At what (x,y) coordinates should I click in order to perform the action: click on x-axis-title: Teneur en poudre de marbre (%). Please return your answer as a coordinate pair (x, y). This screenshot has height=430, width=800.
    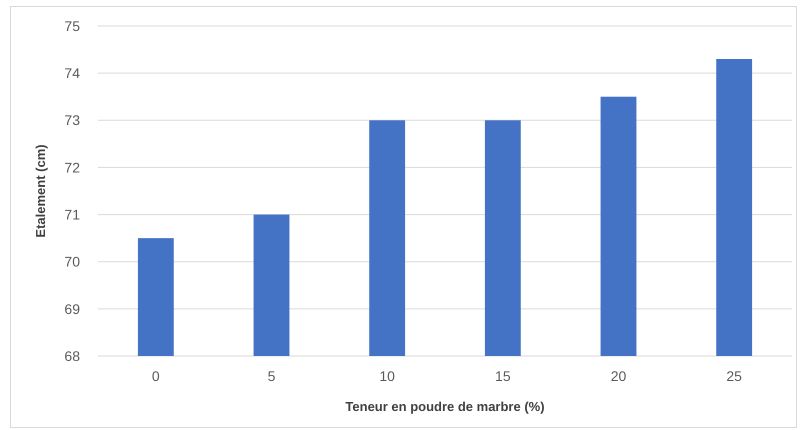
    Looking at the image, I should click on (445, 406).